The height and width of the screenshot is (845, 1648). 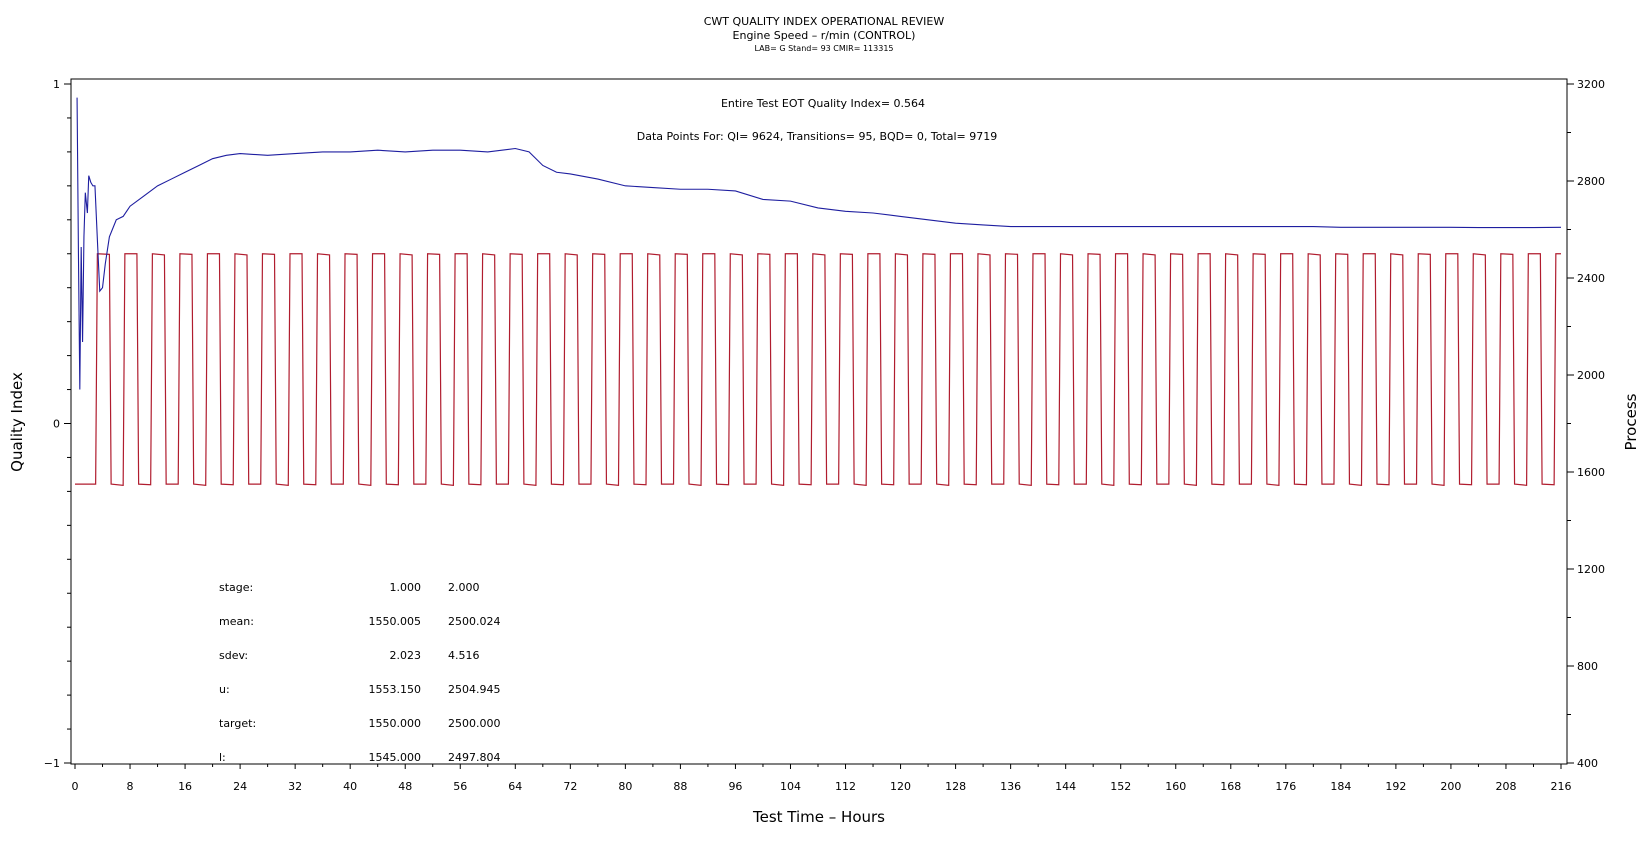 I want to click on right-axis-label: Process, so click(x=1631, y=421).